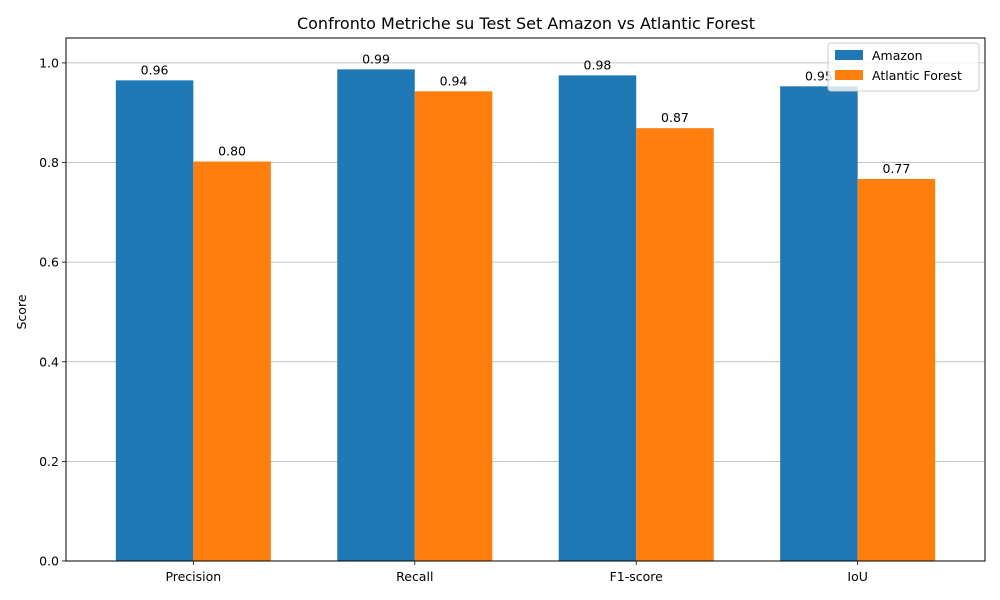 This screenshot has width=1000, height=600. Describe the element at coordinates (155, 69) in the screenshot. I see `data-label: 0.96` at that location.